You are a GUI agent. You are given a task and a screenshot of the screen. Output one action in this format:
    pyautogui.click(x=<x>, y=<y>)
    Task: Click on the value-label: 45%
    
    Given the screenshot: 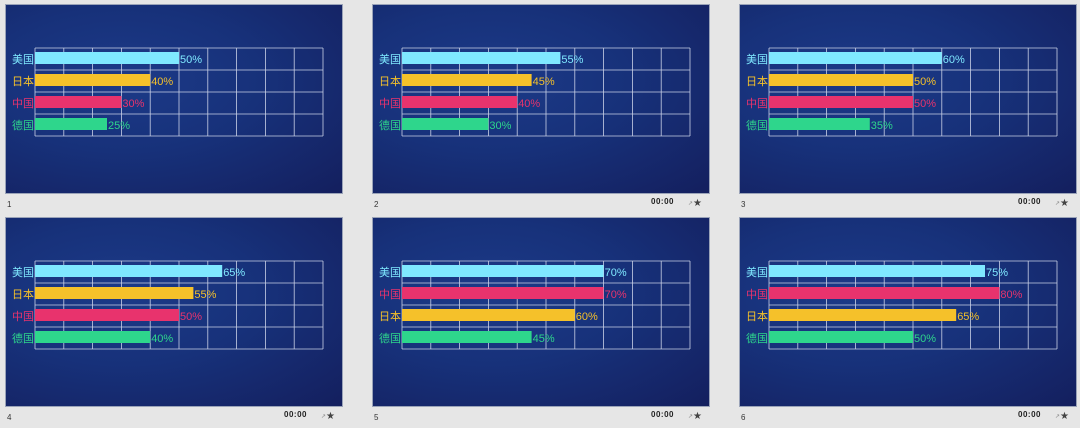 What is the action you would take?
    pyautogui.click(x=544, y=82)
    